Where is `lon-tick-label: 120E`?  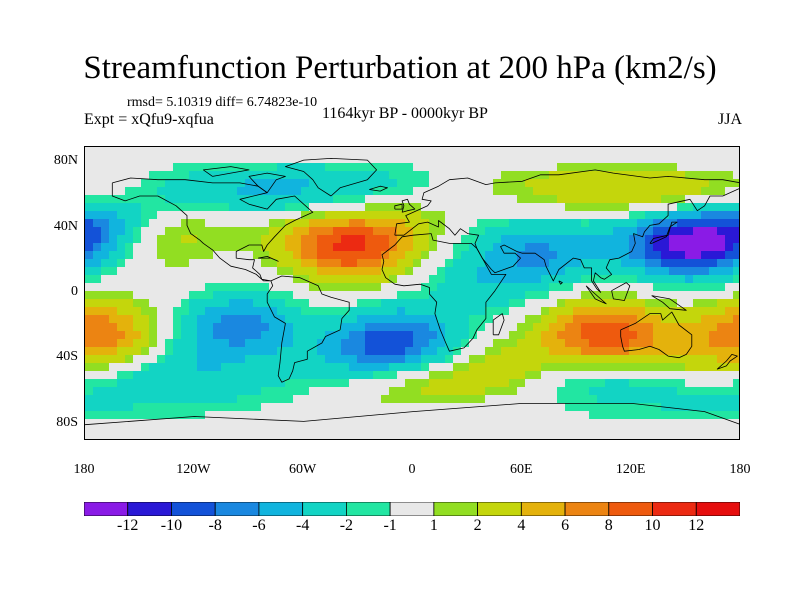 lon-tick-label: 120E is located at coordinates (630, 469).